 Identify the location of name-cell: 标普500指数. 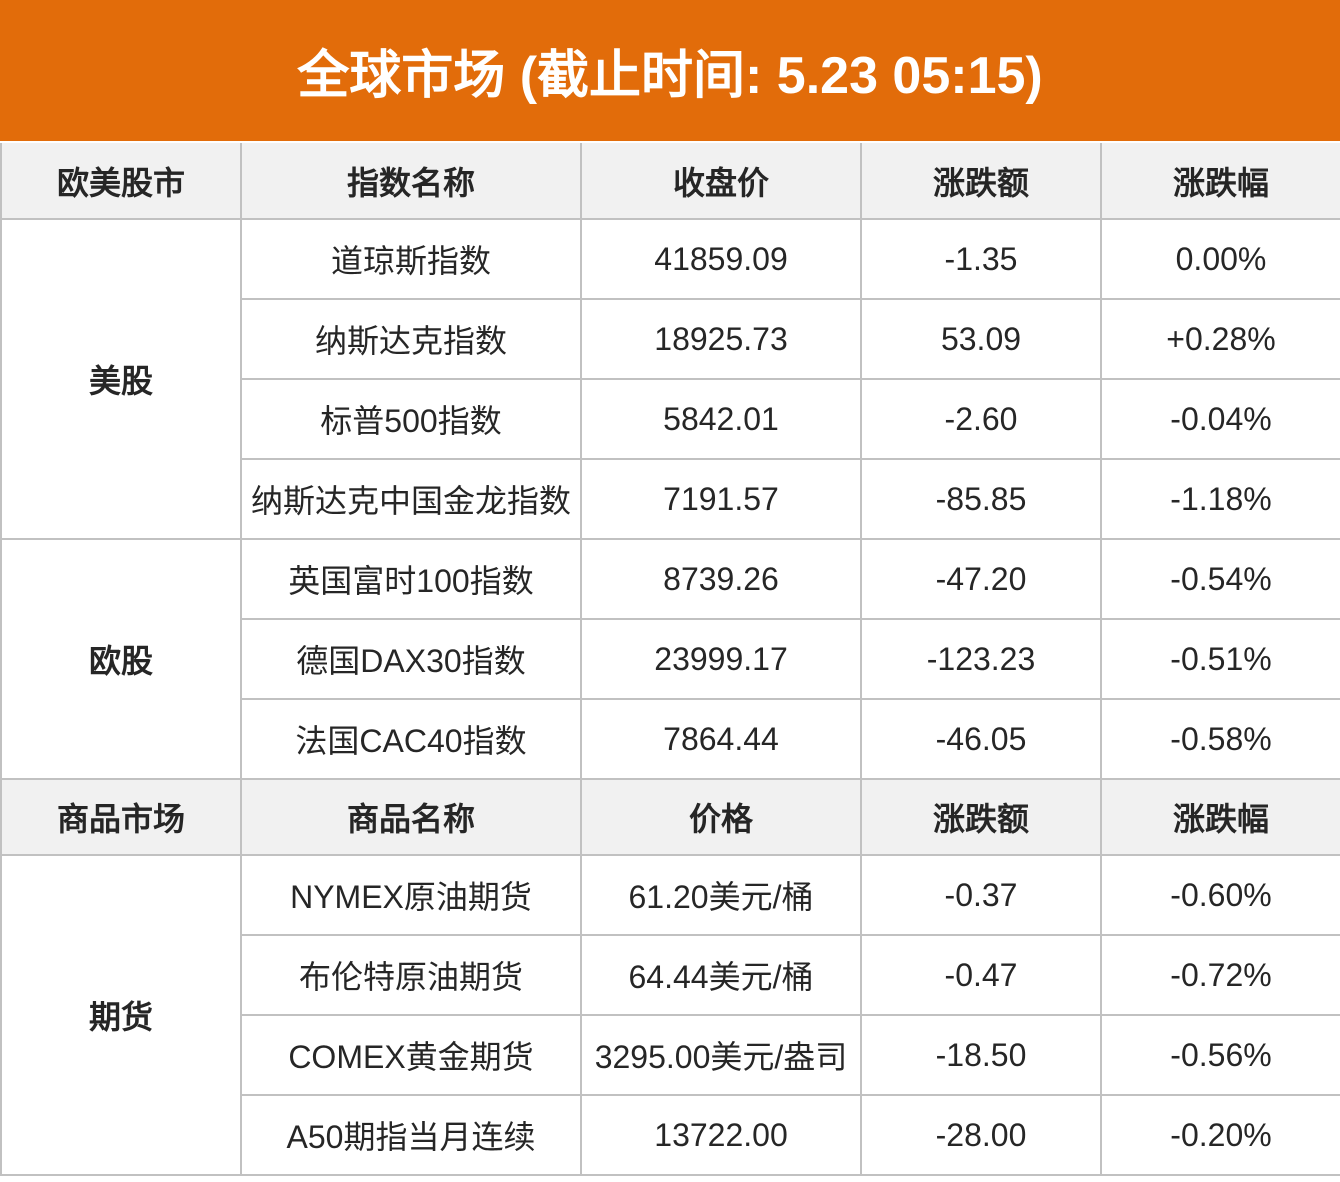
(411, 419).